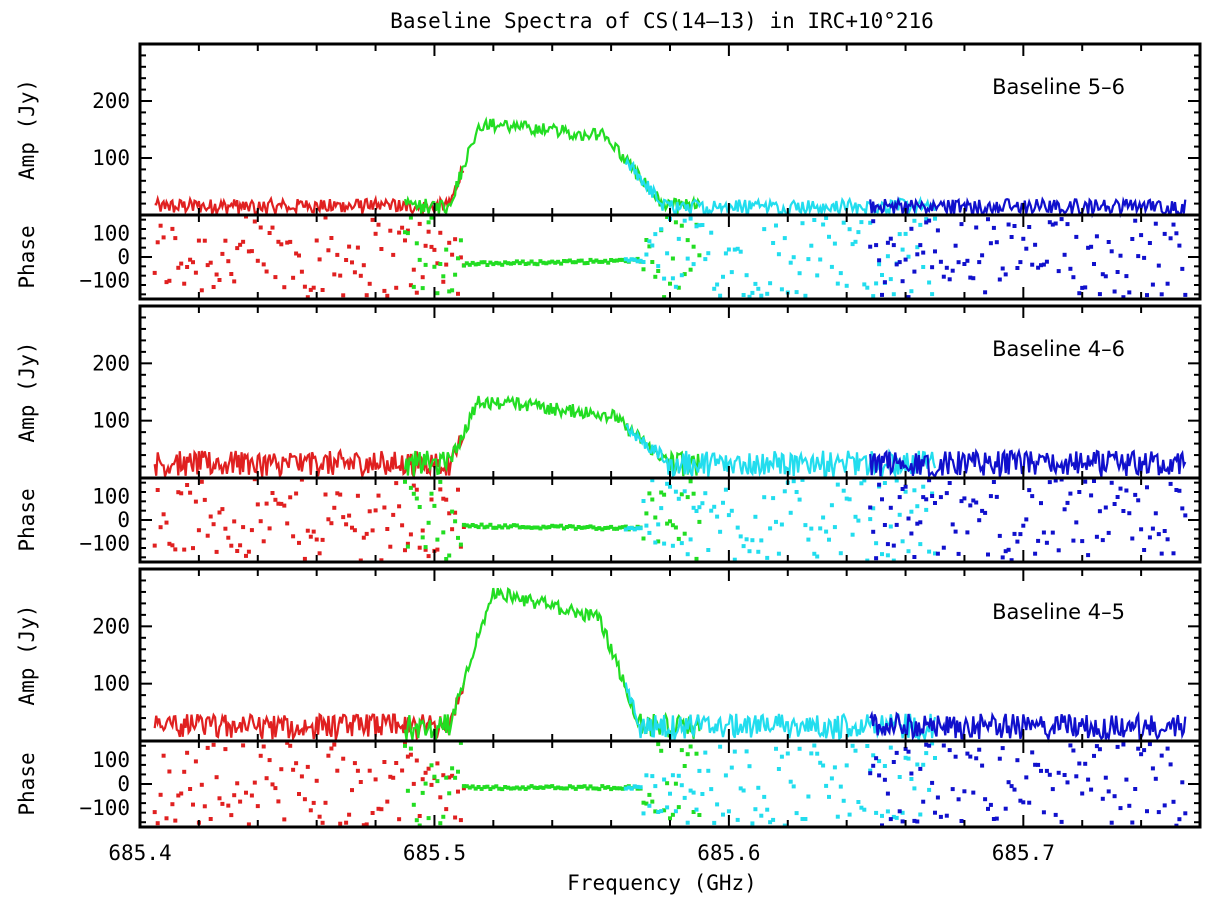 The width and height of the screenshot is (1209, 905). What do you see at coordinates (1028, 727) in the screenshot?
I see `amp-series-band4` at bounding box center [1028, 727].